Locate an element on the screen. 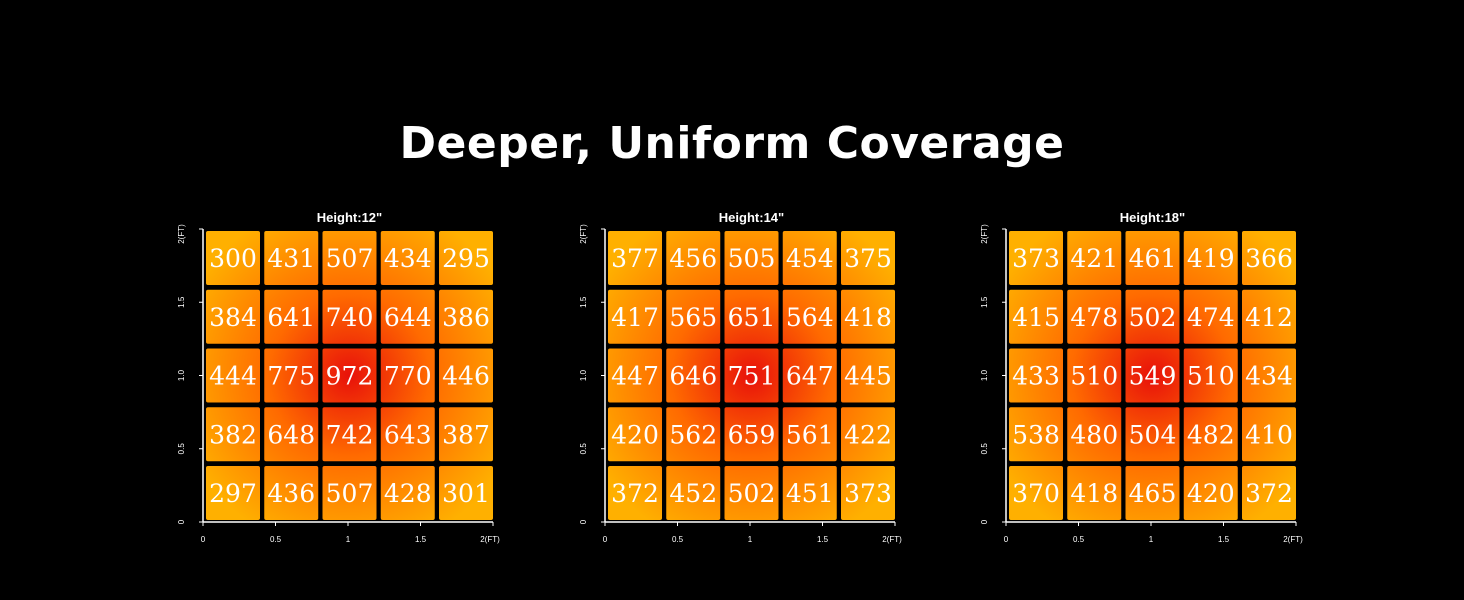 This screenshot has height=600, width=1464. cell-value-label: 366 is located at coordinates (1269, 258).